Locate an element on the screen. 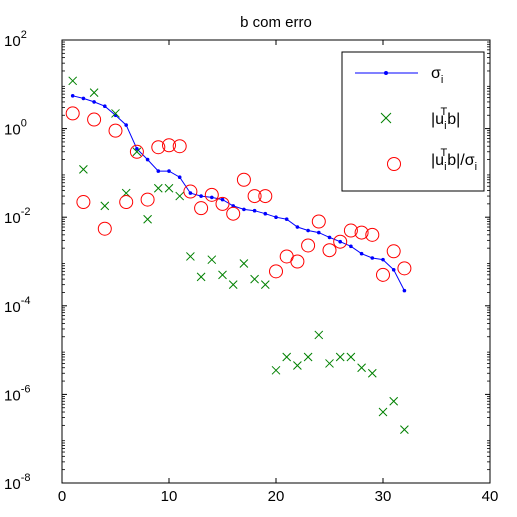  y-tick-label: 10⁻⁶ is located at coordinates (17, 393).